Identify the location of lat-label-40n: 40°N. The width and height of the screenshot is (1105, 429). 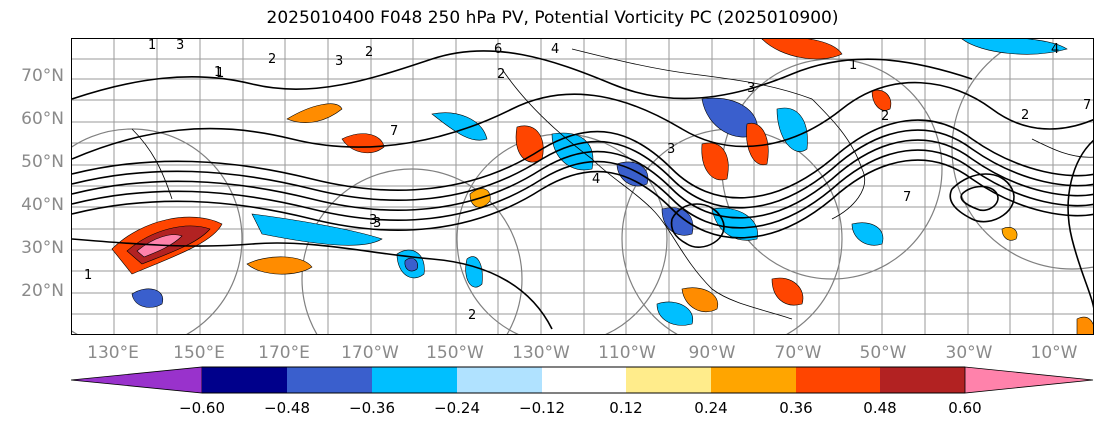
(42, 205).